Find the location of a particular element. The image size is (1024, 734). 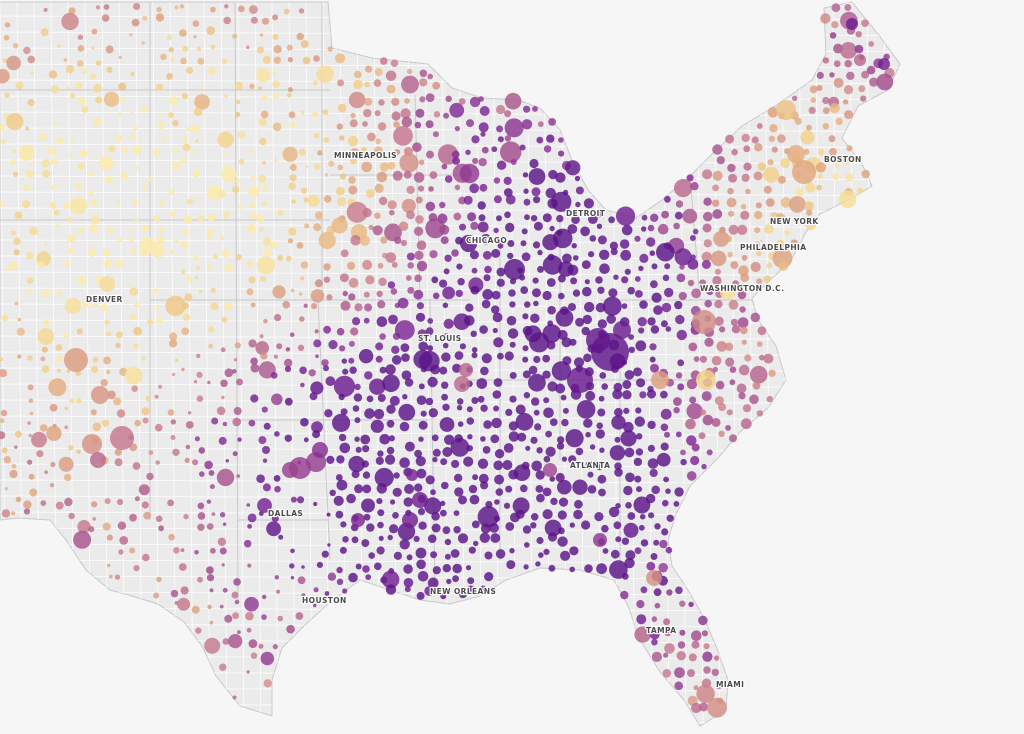

city-label-atlanta: ATLANTA is located at coordinates (590, 465).